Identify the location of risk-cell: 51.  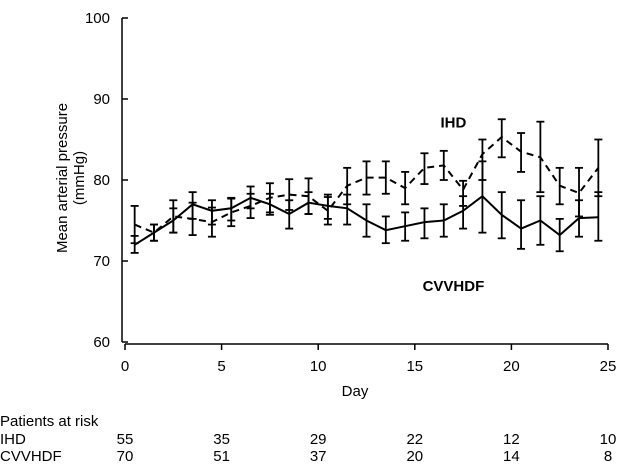
(221, 456).